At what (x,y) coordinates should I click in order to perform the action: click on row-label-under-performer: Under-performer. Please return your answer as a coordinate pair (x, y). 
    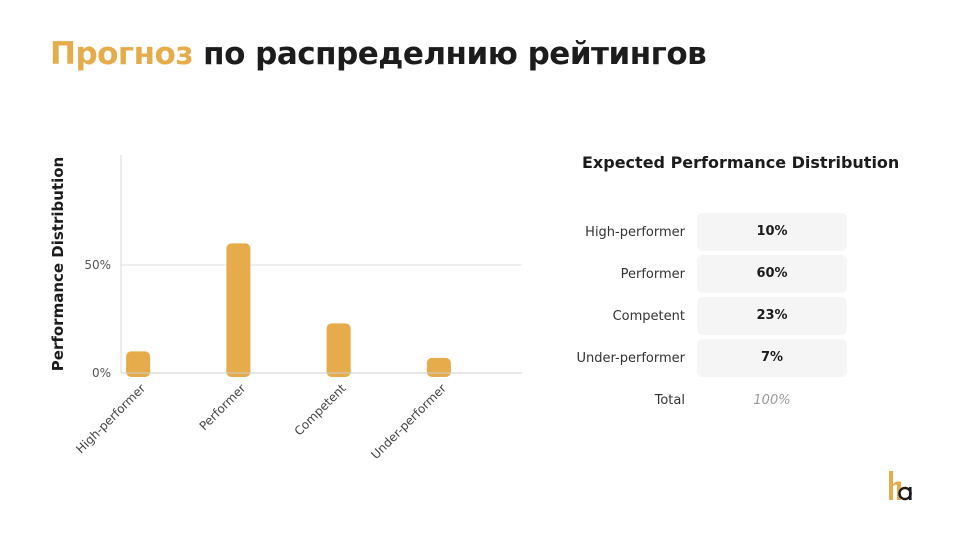
    Looking at the image, I should click on (630, 358).